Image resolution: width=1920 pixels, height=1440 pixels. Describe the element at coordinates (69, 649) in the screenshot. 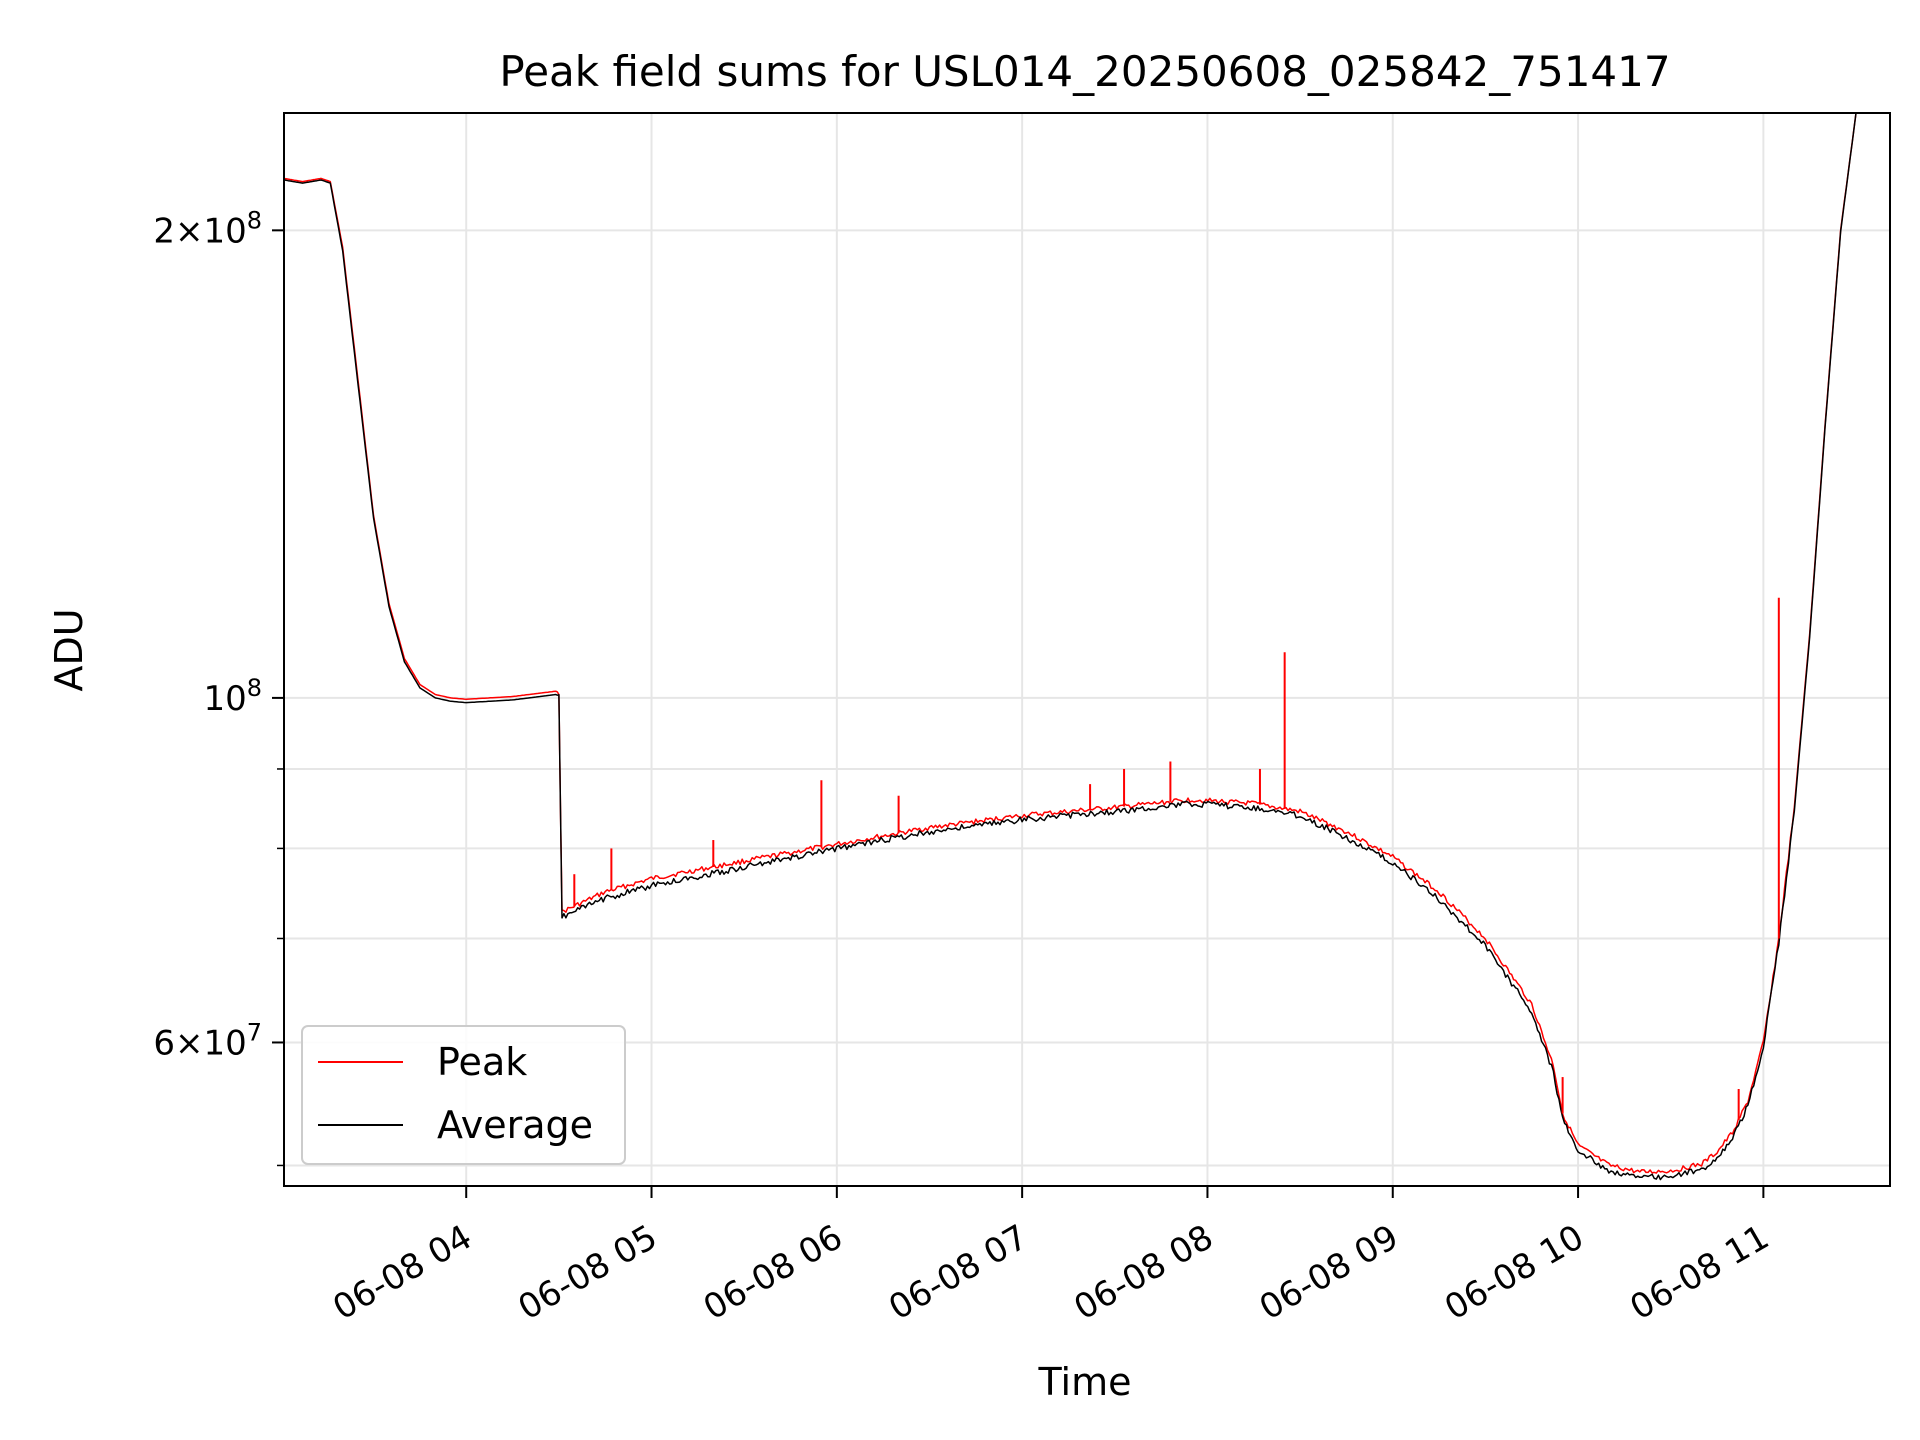

I see `y-axis-label: ADU` at that location.